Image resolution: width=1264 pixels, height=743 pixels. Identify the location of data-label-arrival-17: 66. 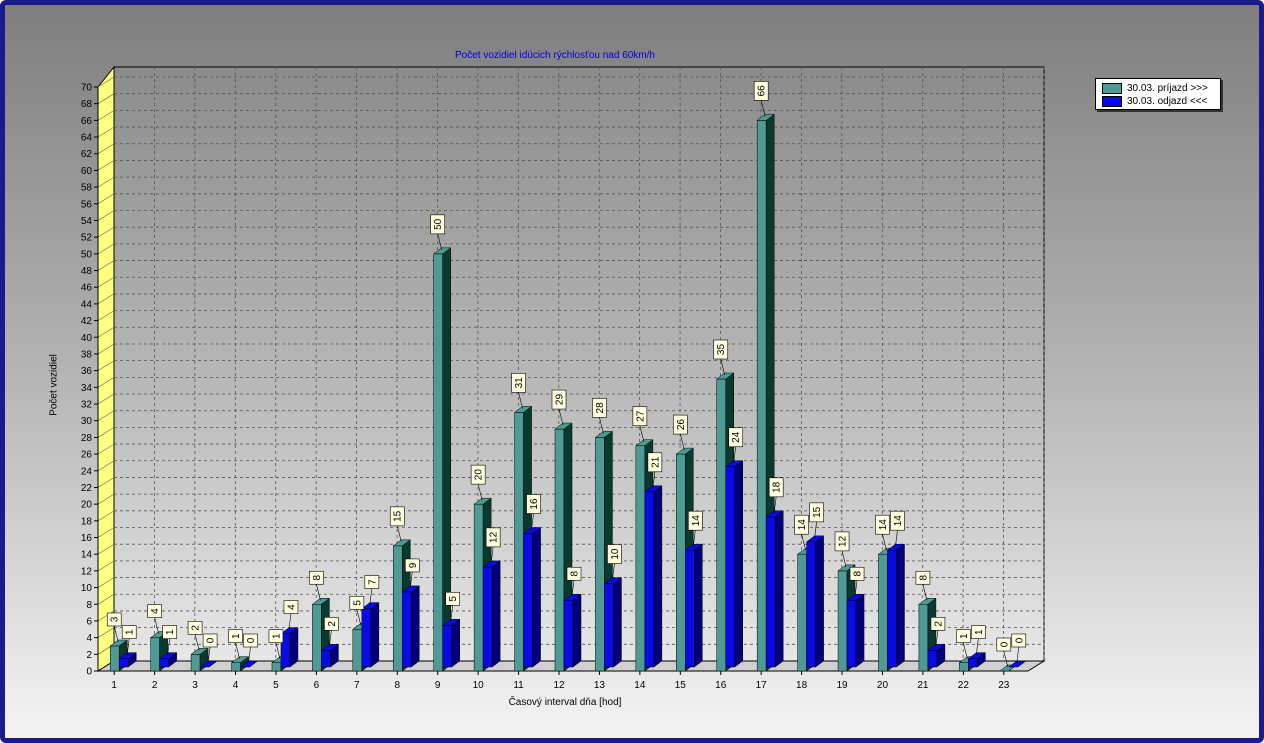
(762, 91).